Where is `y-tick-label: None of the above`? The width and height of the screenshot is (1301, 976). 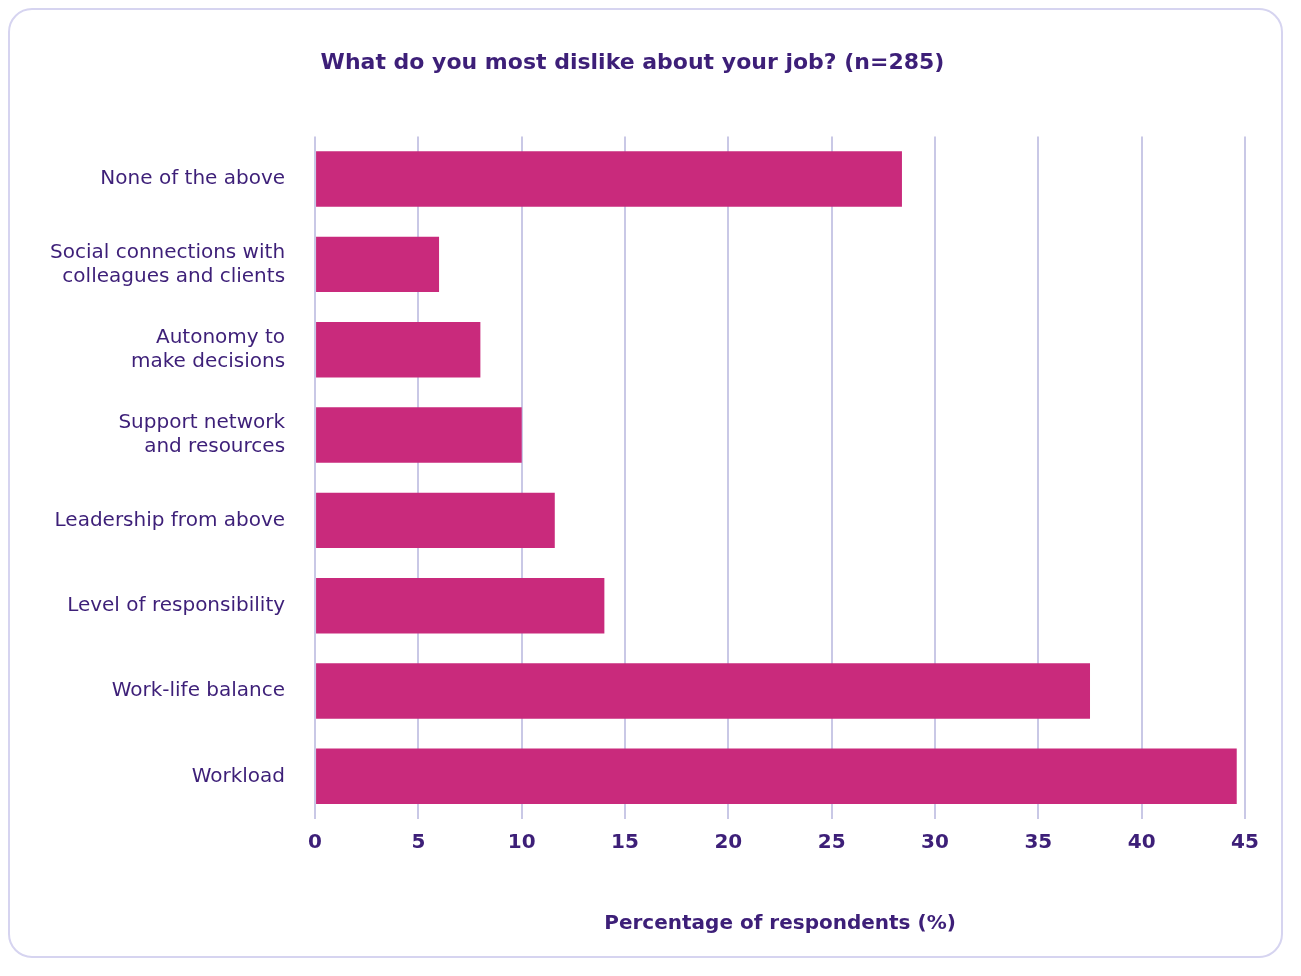
y-tick-label: None of the above is located at coordinates (193, 177).